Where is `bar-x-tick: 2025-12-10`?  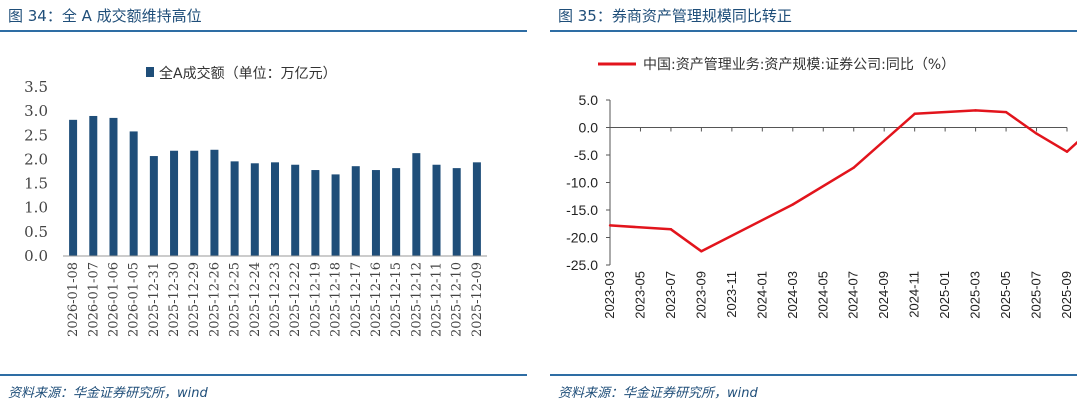 bar-x-tick: 2025-12-10 is located at coordinates (457, 299).